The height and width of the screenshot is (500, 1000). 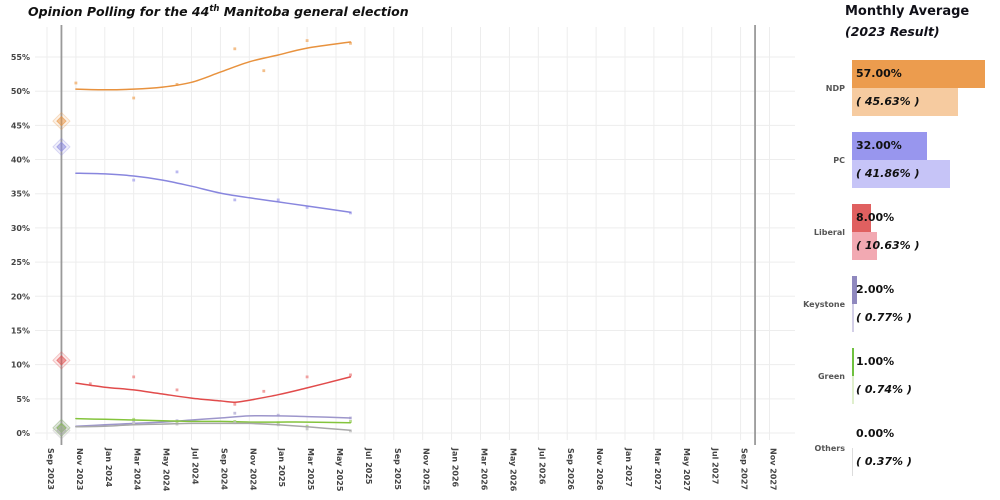 I want to click on election-result-bar: ( 0.74% ), so click(x=924, y=390).